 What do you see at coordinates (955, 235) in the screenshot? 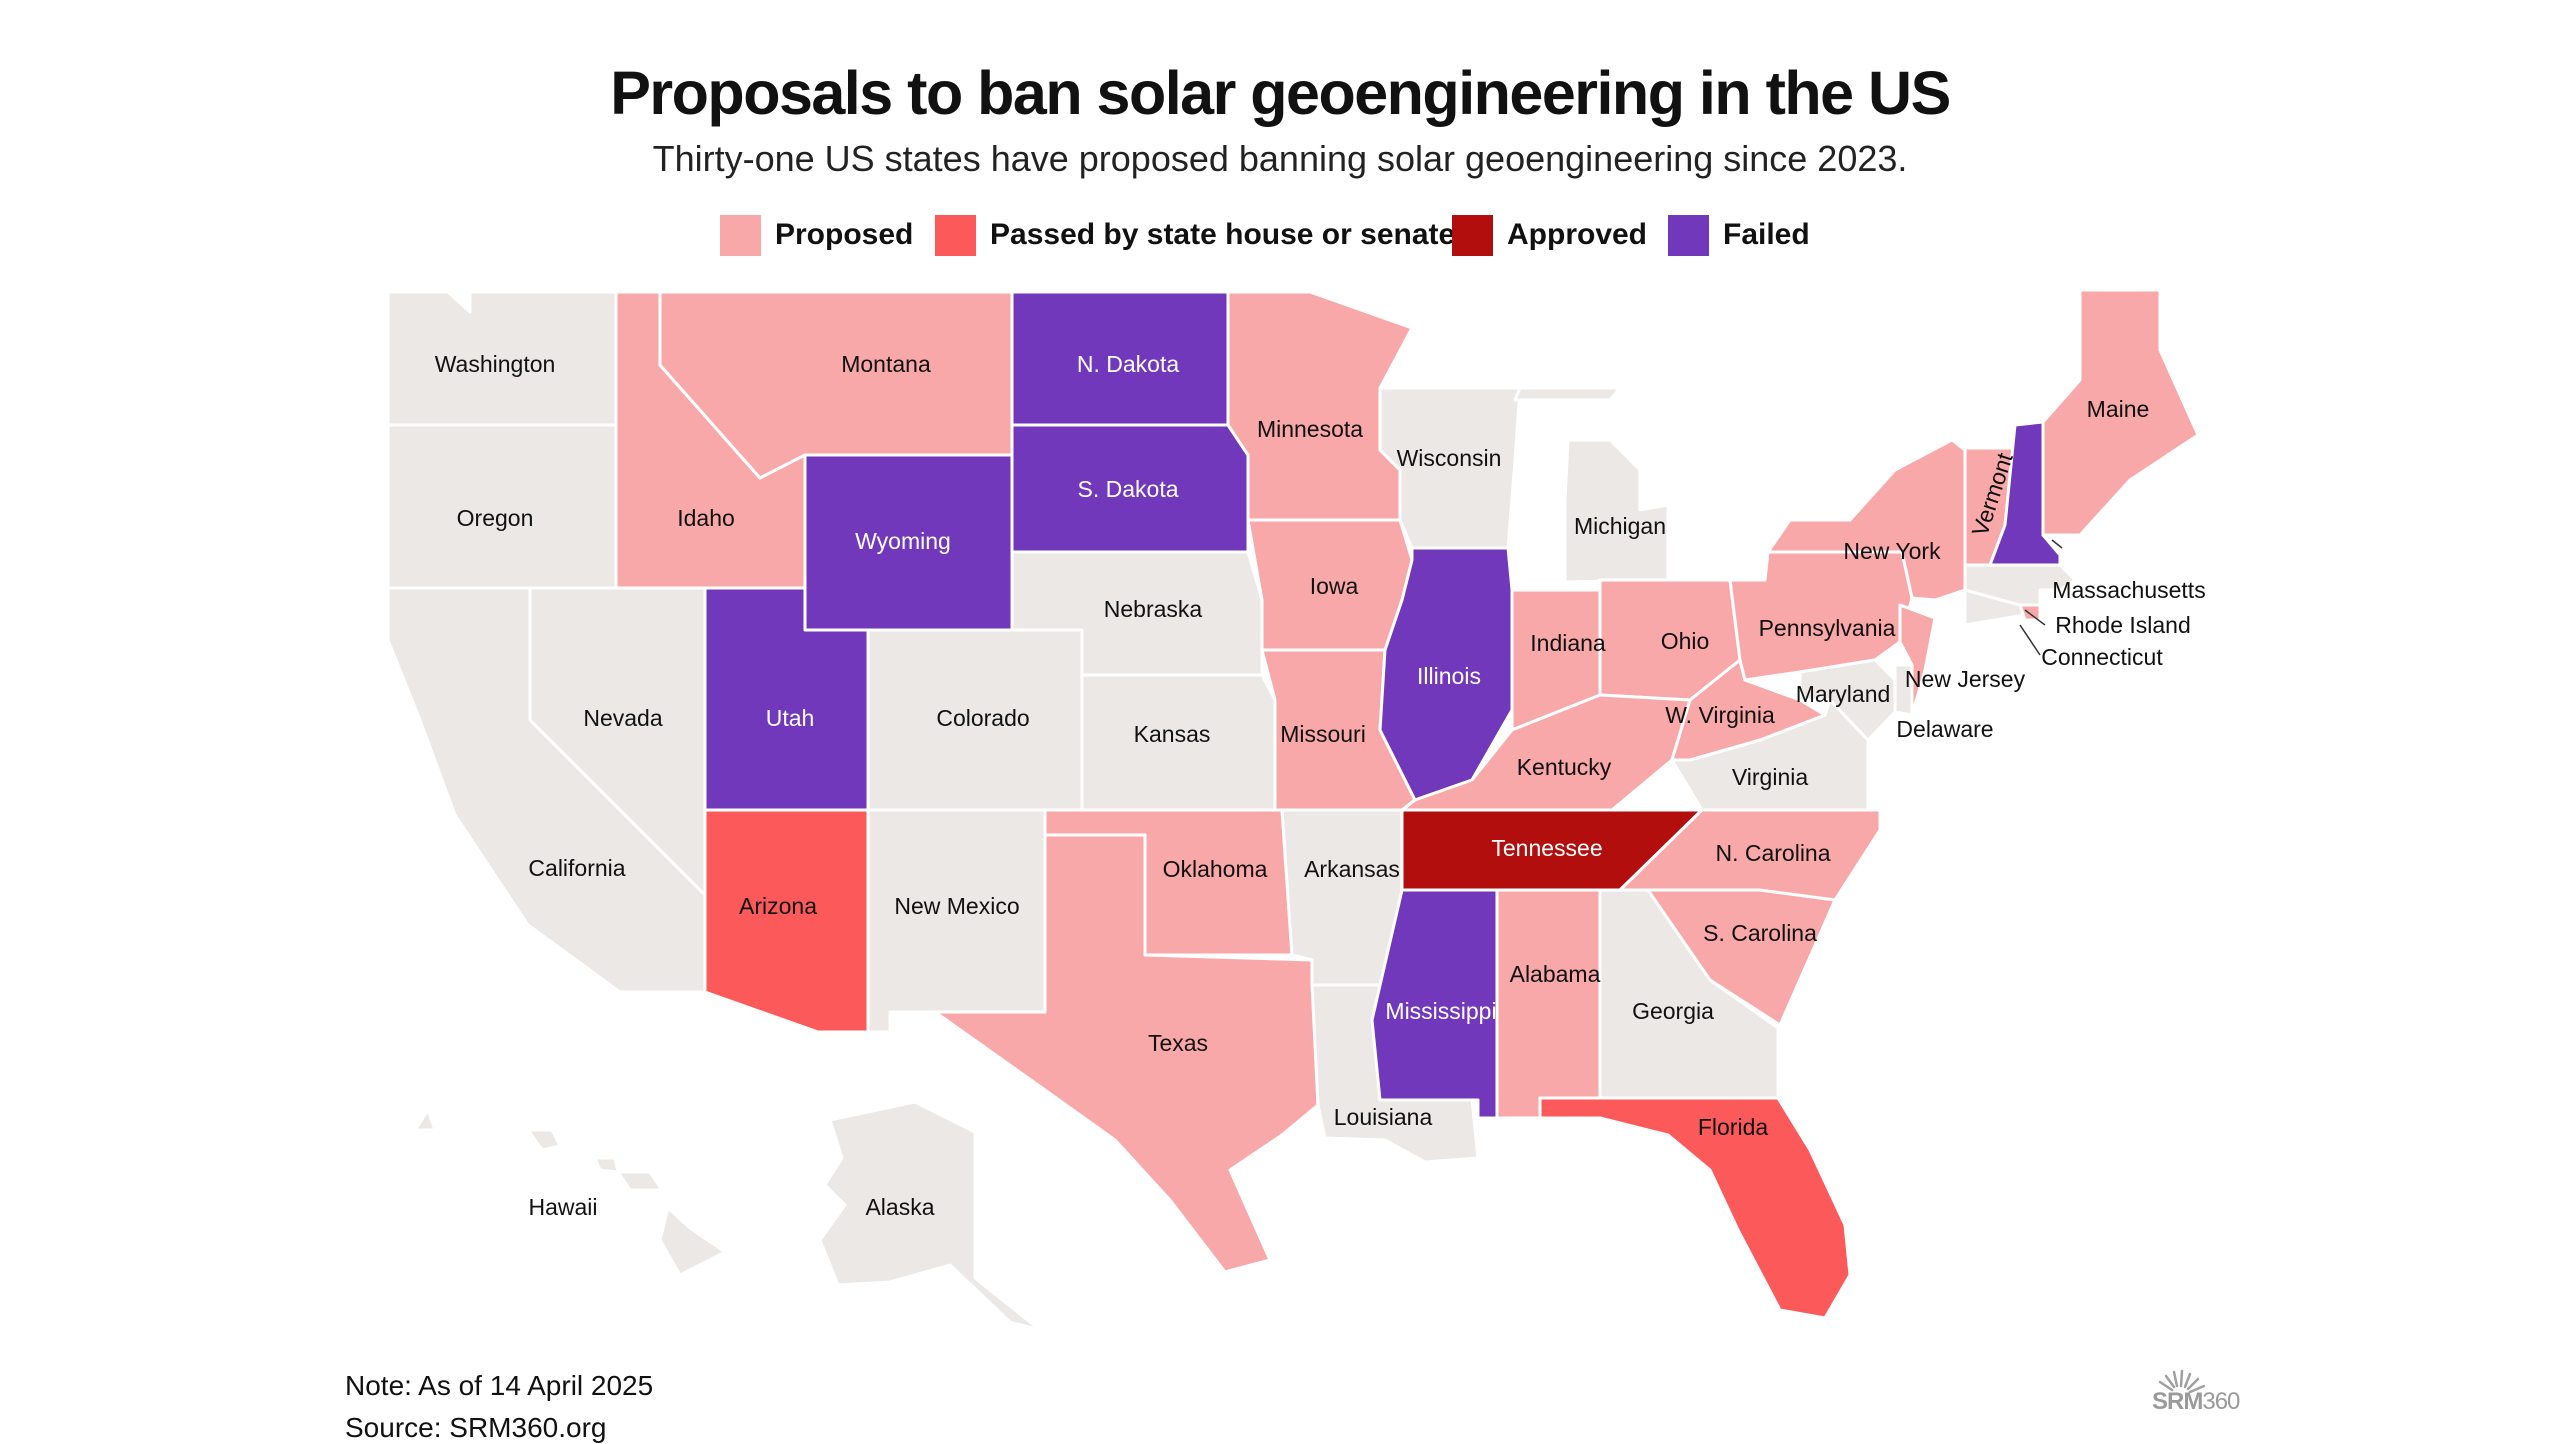
I see `legend-swatch-passed` at bounding box center [955, 235].